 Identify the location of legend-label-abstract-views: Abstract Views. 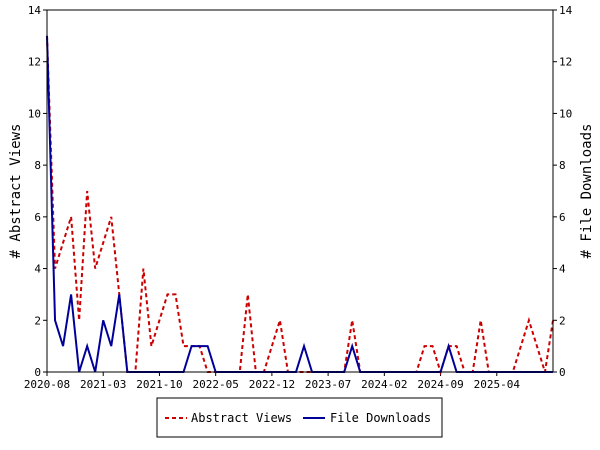
(241, 418).